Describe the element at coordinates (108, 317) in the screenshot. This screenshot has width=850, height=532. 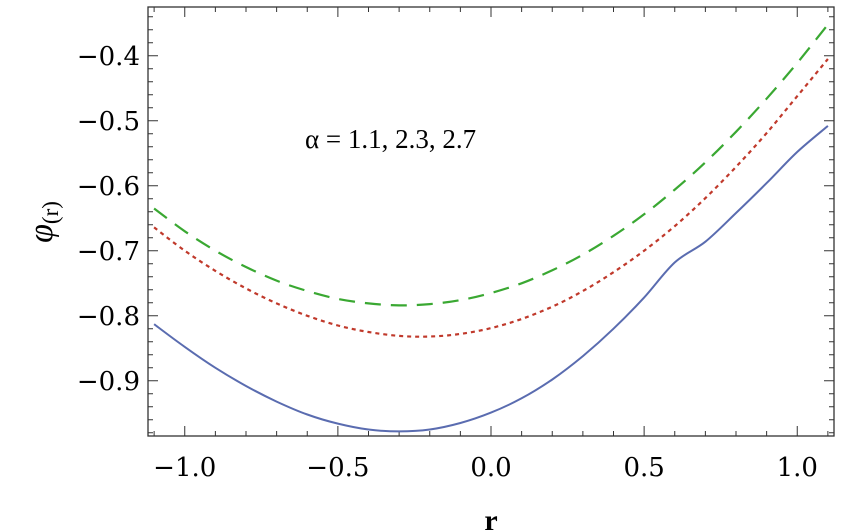
I see `y-tick-label: −0.8` at that location.